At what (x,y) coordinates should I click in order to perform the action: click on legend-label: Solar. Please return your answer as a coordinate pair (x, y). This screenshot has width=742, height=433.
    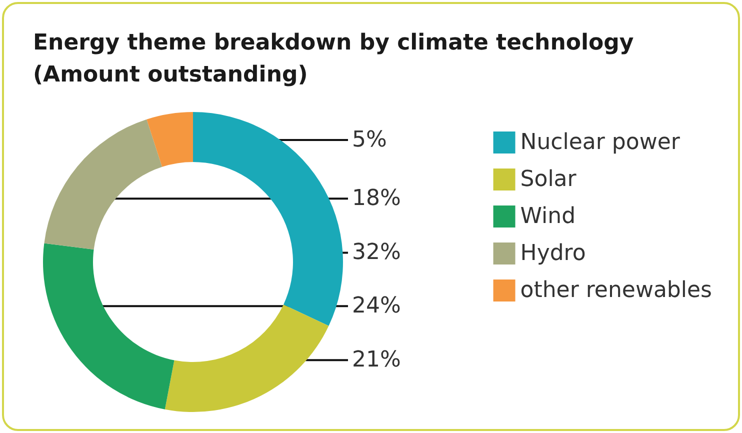
    Looking at the image, I should click on (549, 179).